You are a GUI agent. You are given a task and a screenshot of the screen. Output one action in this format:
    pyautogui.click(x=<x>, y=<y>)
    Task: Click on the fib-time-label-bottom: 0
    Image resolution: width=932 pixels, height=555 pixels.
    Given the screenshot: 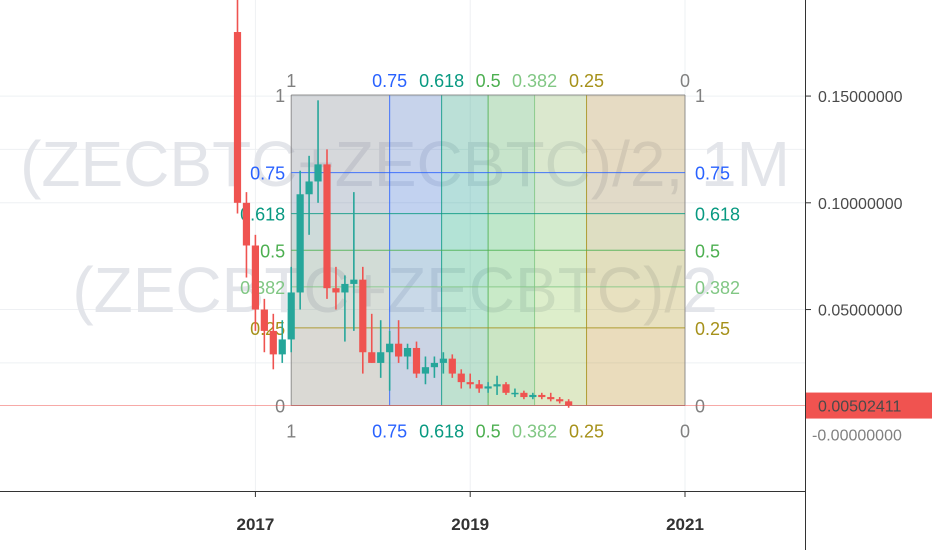 What is the action you would take?
    pyautogui.click(x=685, y=432)
    